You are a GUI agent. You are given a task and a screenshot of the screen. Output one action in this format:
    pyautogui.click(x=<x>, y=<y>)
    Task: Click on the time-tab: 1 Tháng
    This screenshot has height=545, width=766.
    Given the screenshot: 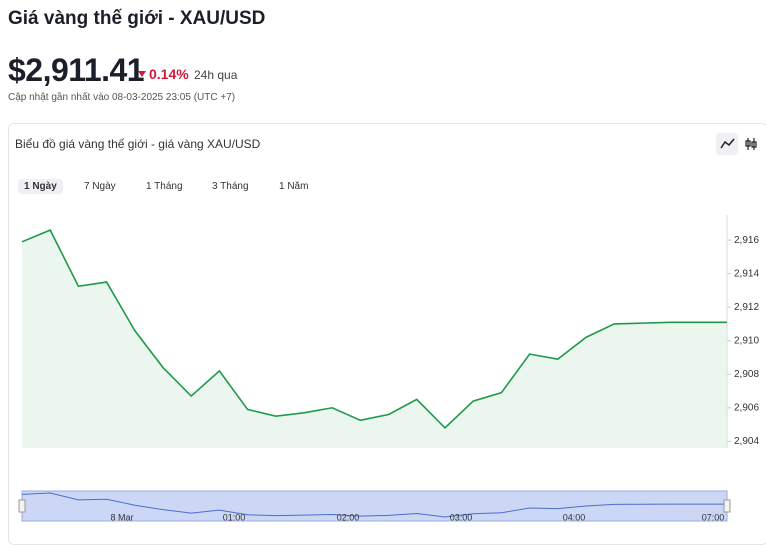 What is the action you would take?
    pyautogui.click(x=164, y=186)
    